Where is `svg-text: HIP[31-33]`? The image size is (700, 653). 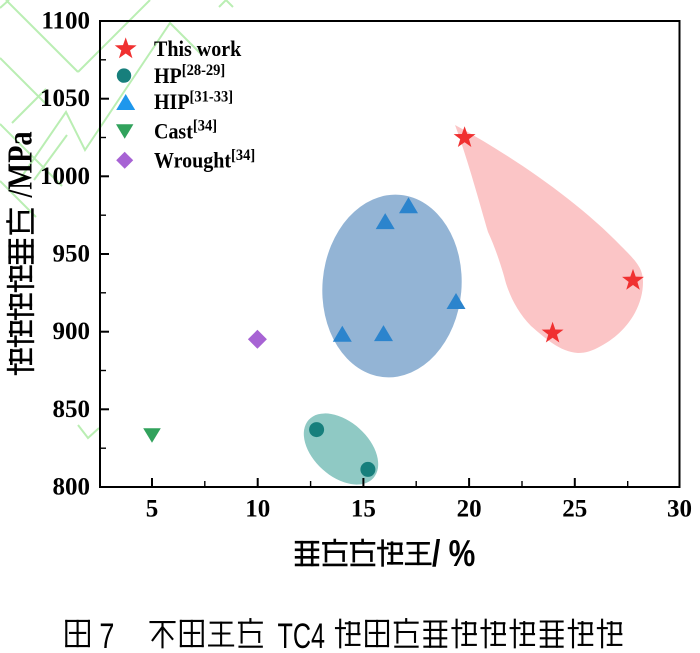 svg-text: HIP[31-33] is located at coordinates (193, 101).